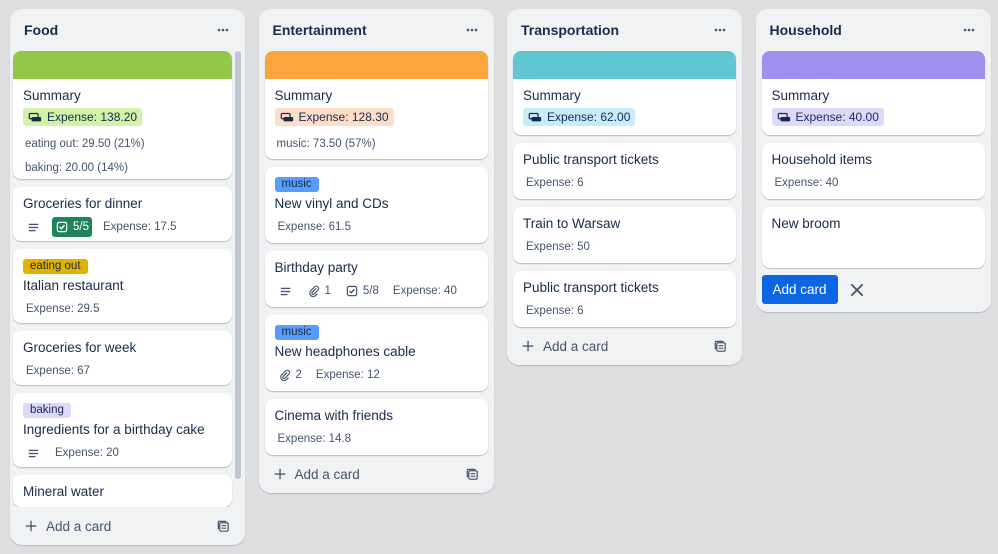  Describe the element at coordinates (326, 144) in the screenshot. I see `summary-line: music: 73.50 (57%)` at that location.